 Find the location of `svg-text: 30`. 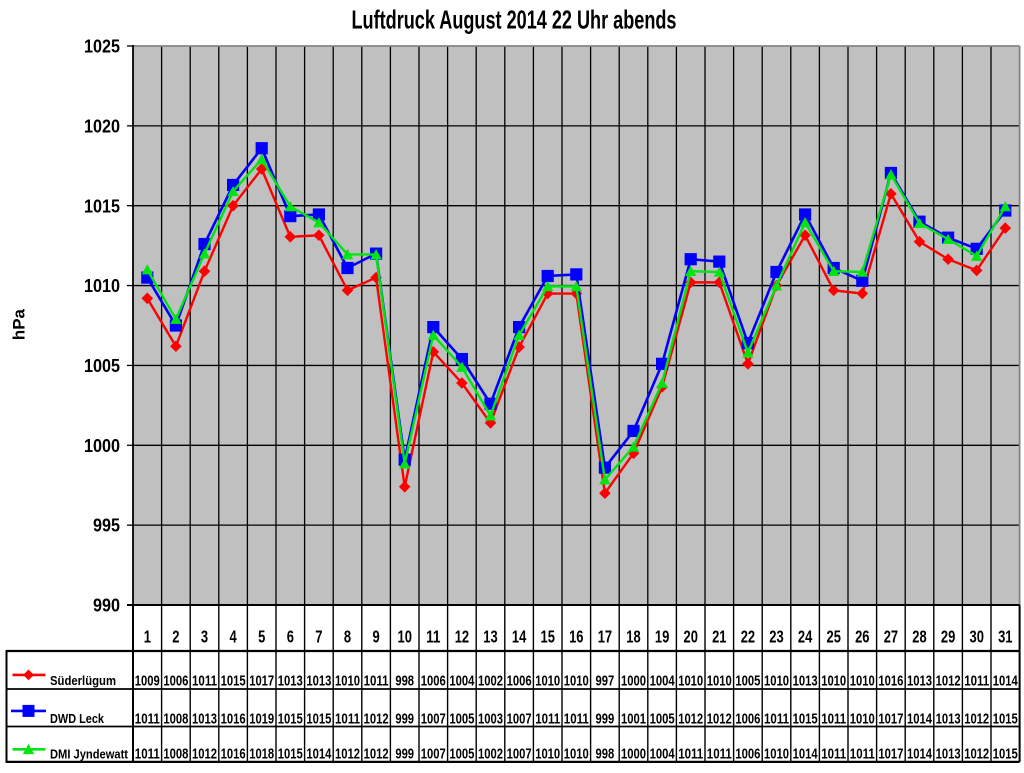

svg-text: 30 is located at coordinates (977, 637).